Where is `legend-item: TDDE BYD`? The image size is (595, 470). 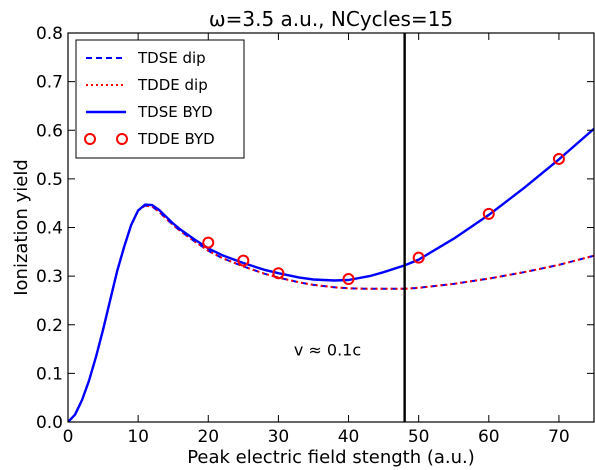
legend-item: TDDE BYD is located at coordinates (149, 139).